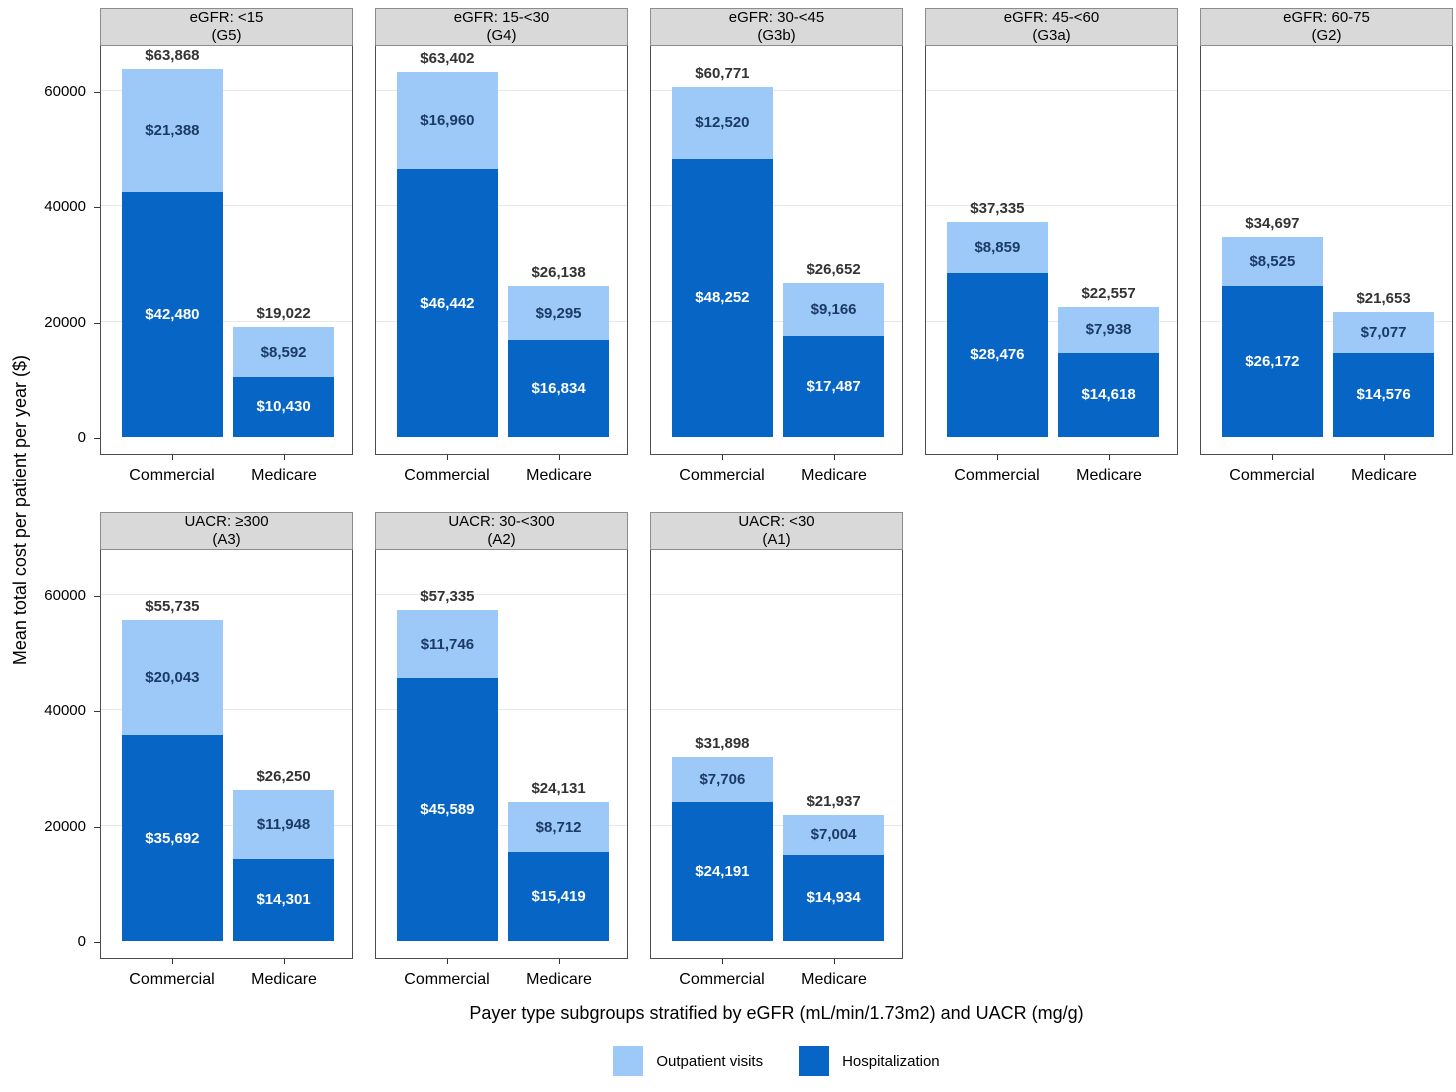  Describe the element at coordinates (1326, 35) in the screenshot. I see `facet-subtitle: (G2)` at that location.